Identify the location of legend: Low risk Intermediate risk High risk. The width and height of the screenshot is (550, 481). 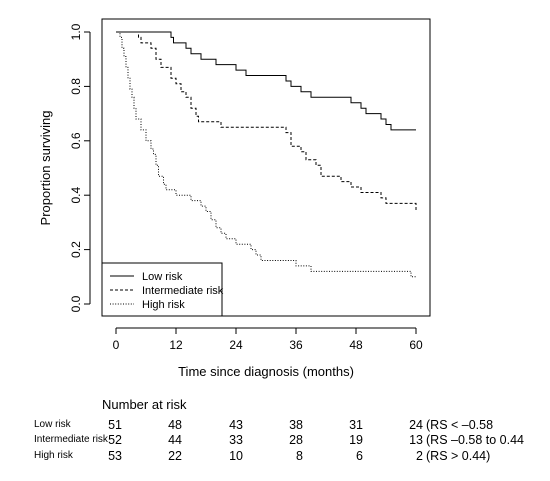
(162, 289).